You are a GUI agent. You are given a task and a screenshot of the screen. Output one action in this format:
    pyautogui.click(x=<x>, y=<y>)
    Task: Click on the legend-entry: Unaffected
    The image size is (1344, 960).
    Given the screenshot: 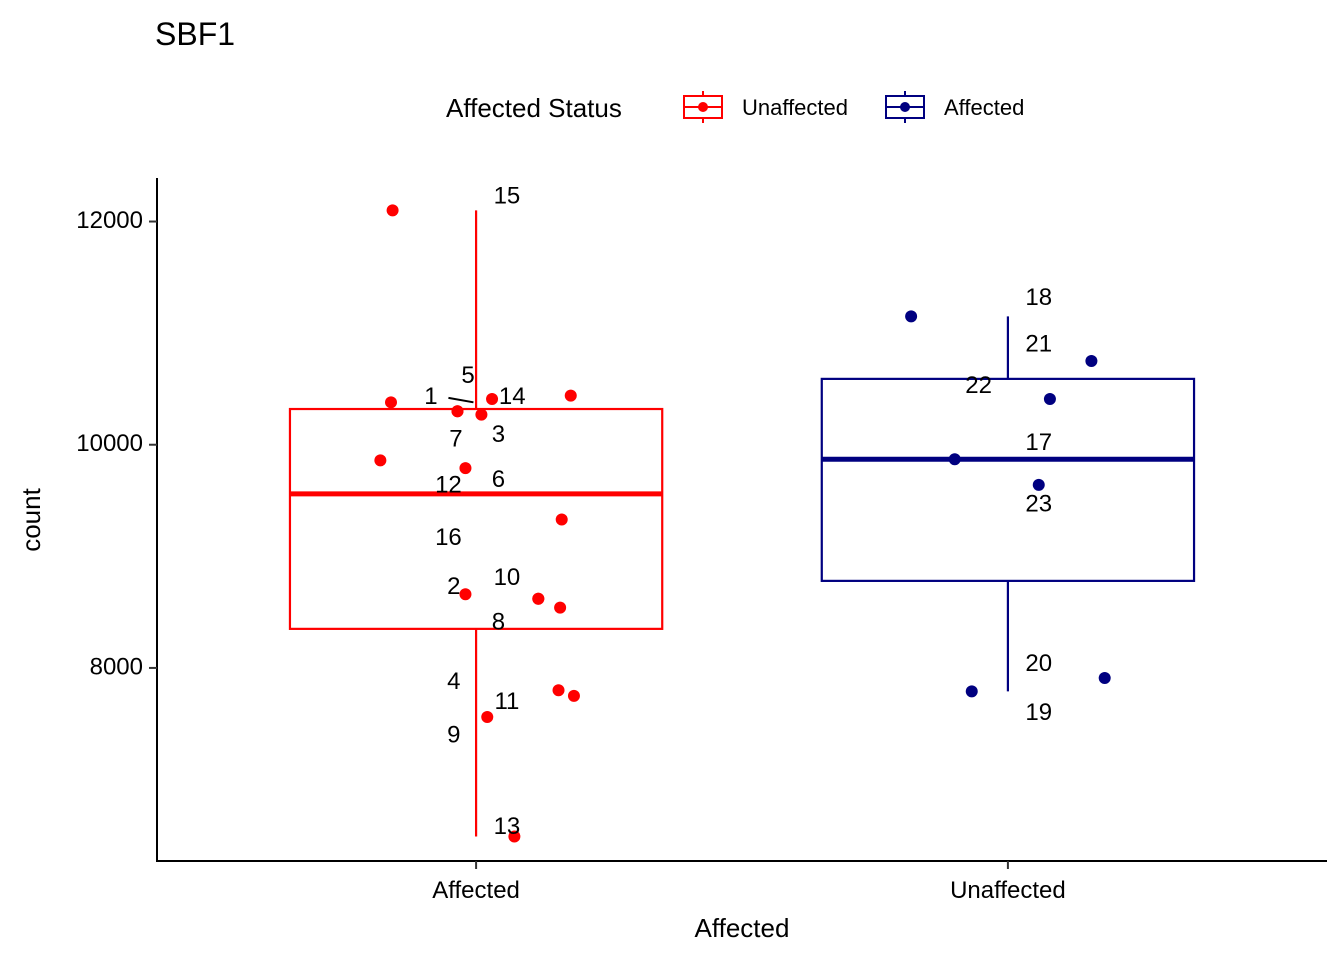 What is the action you would take?
    pyautogui.click(x=765, y=107)
    